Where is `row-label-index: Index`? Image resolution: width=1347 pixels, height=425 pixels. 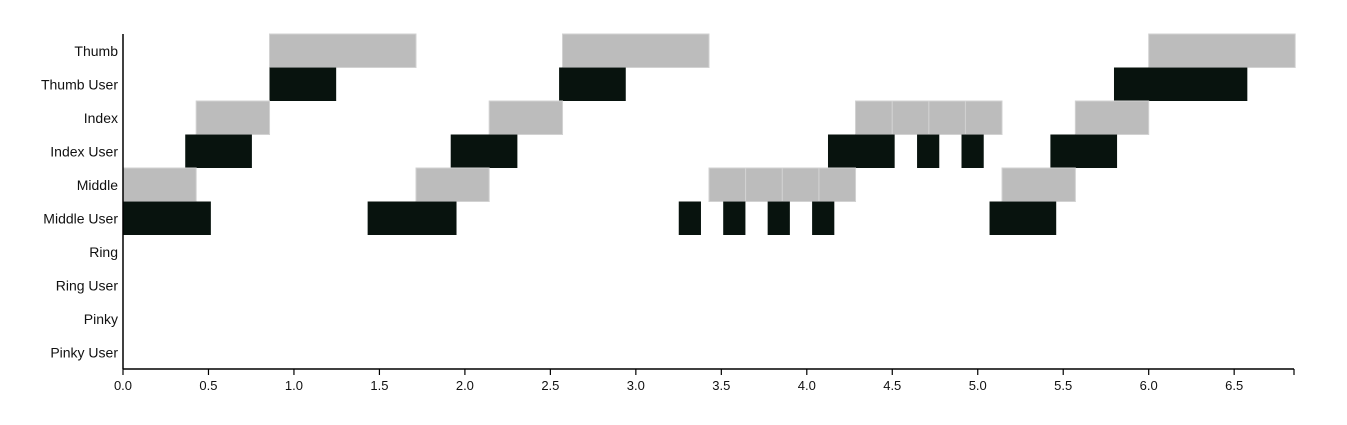 row-label-index: Index is located at coordinates (101, 118).